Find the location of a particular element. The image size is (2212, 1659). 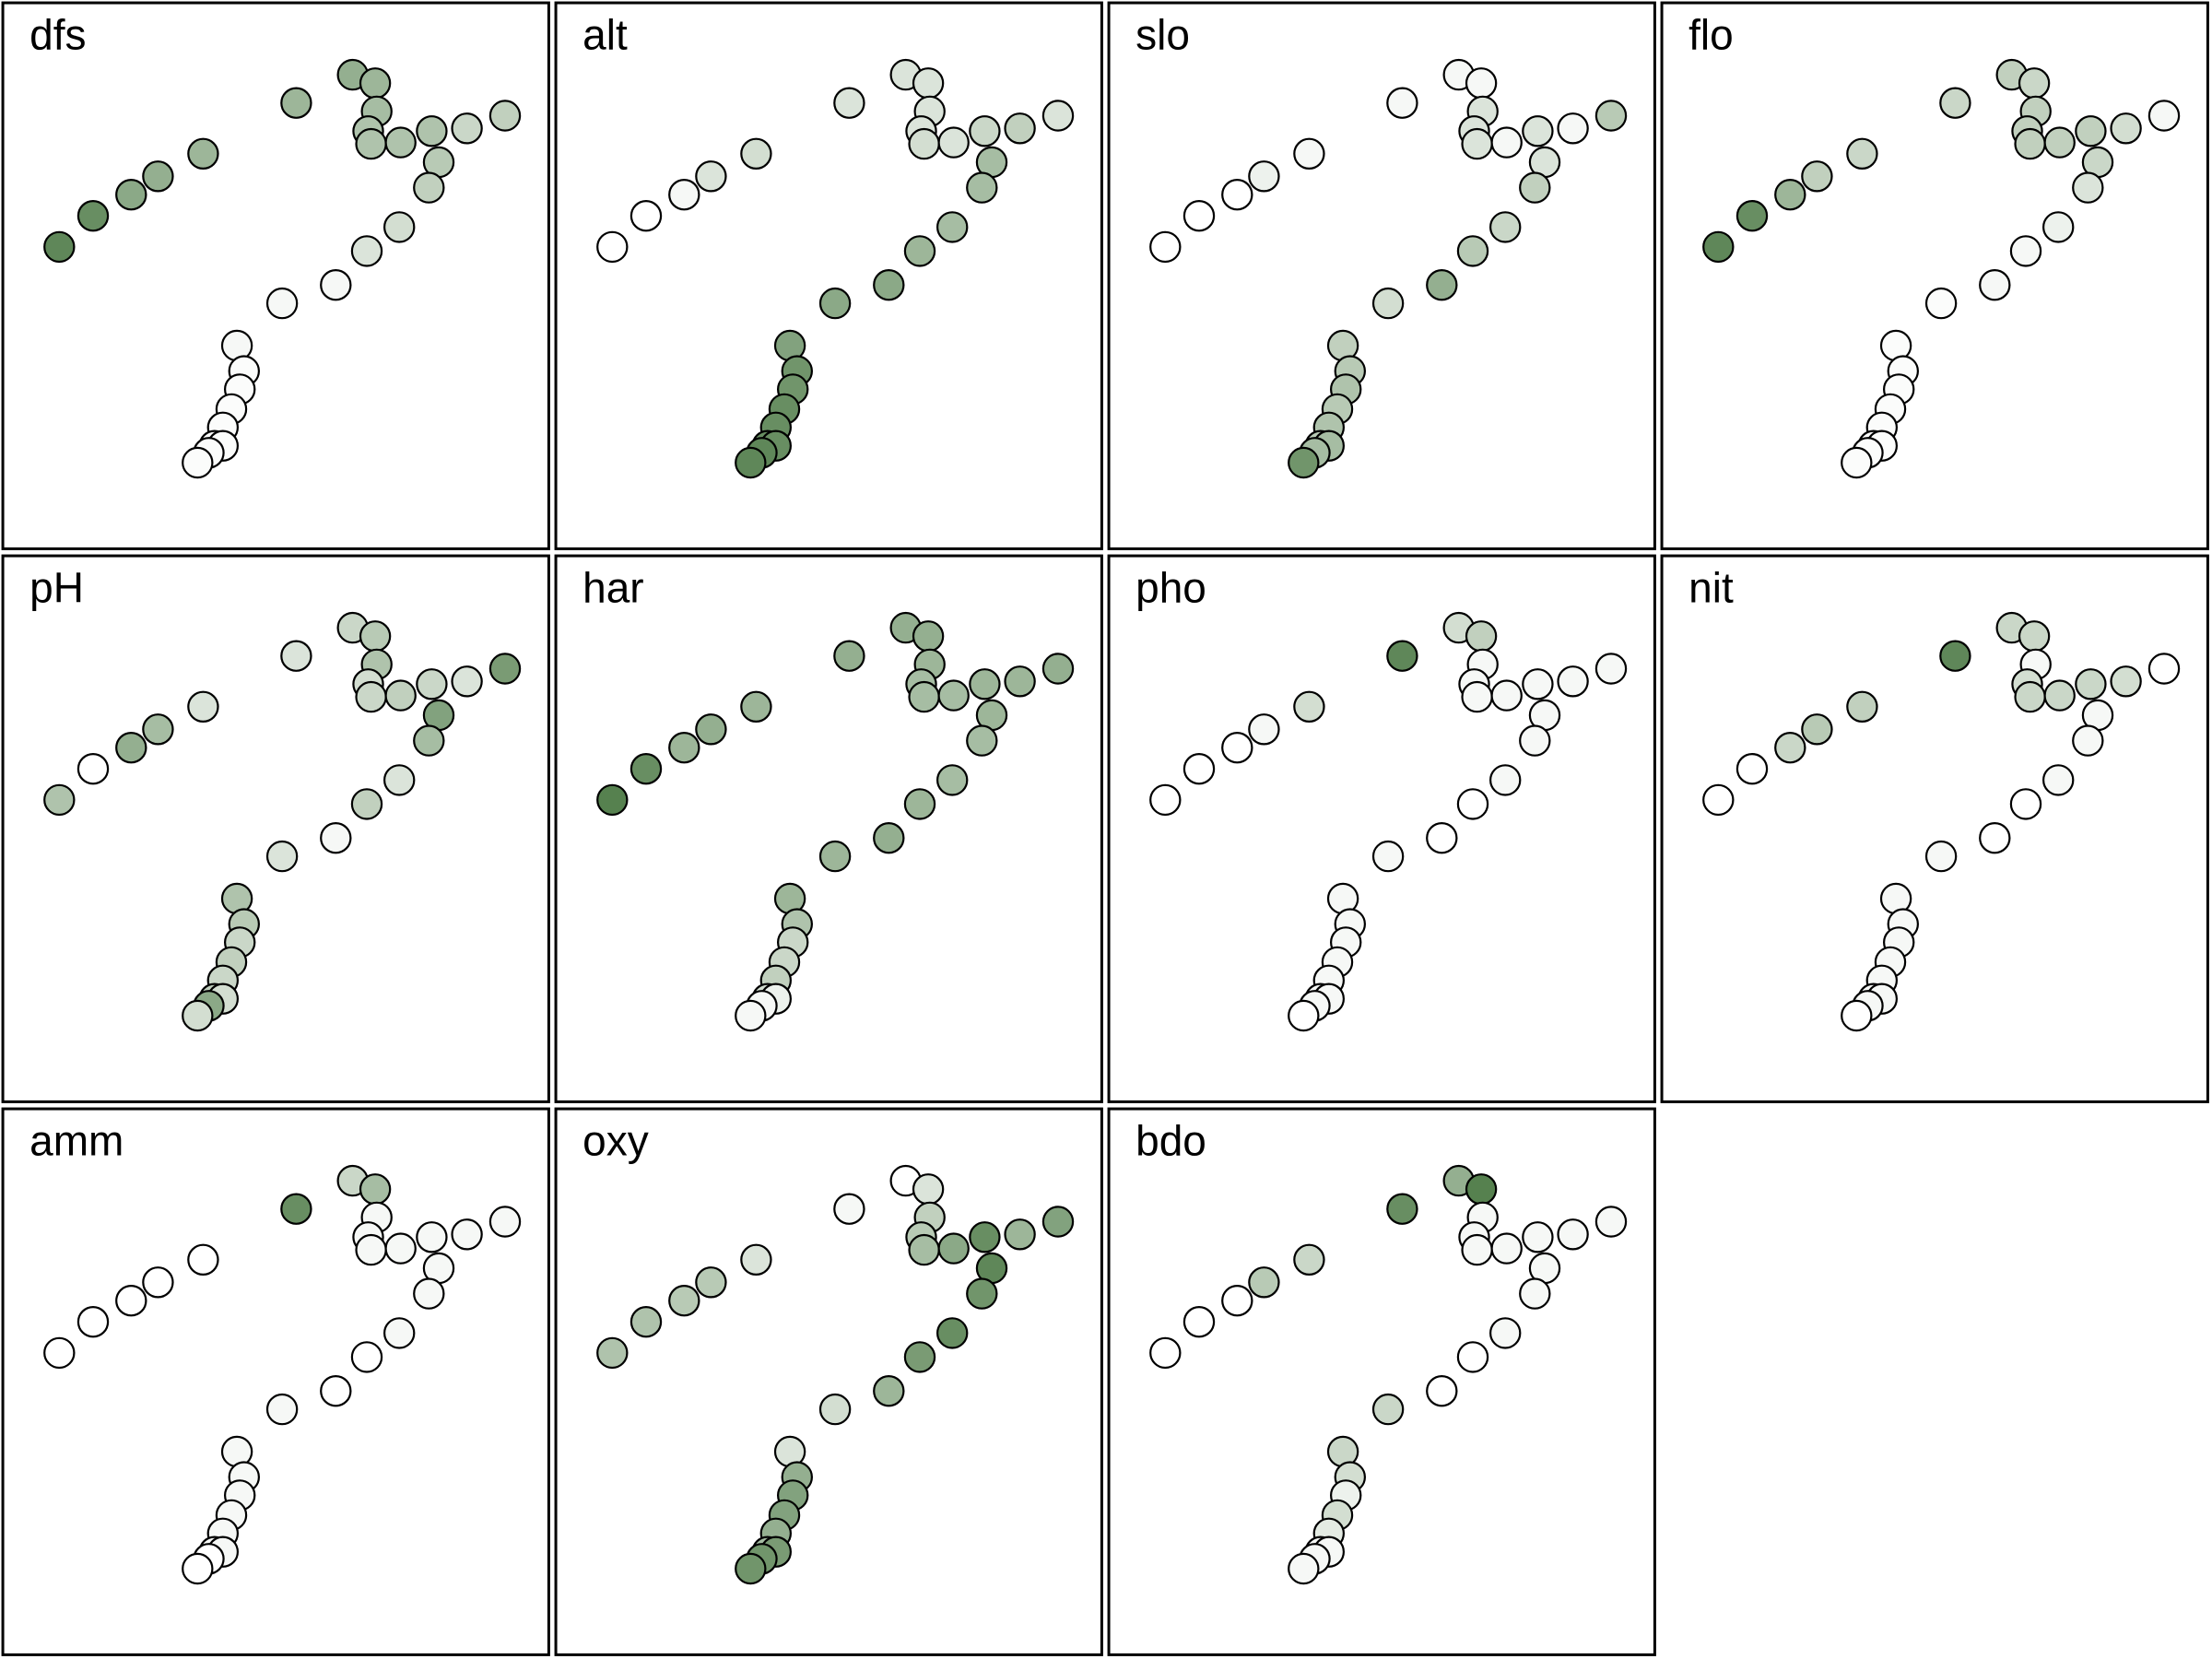

panel-har: har is located at coordinates (828, 828).